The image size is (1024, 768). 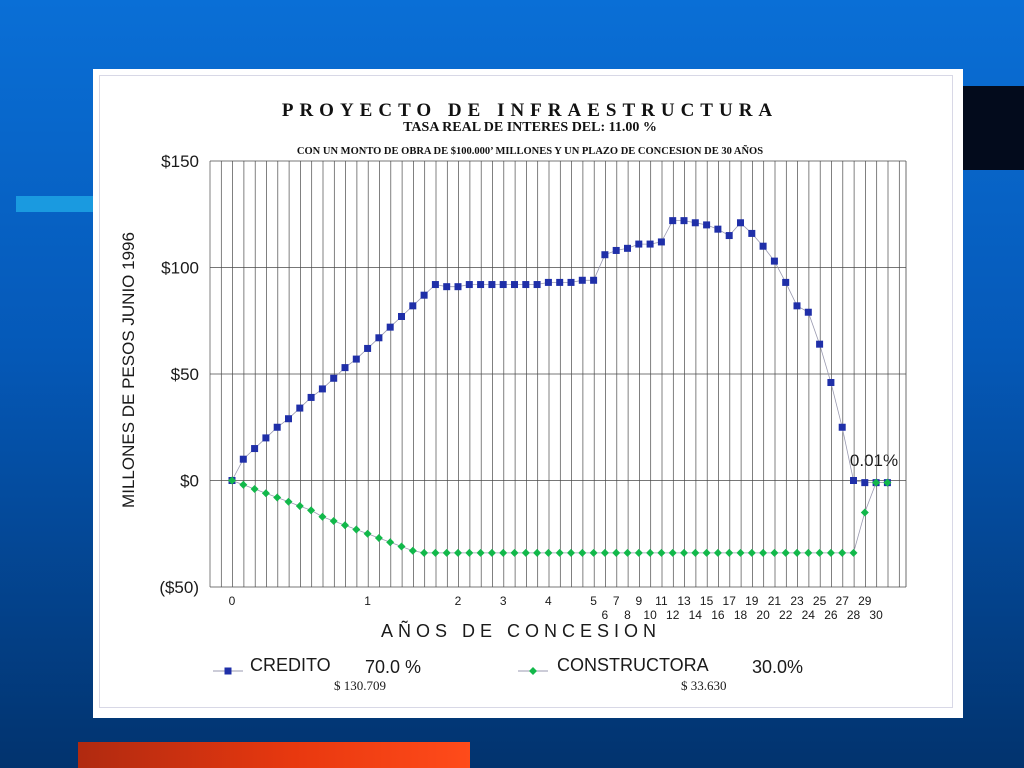 What do you see at coordinates (128, 370) in the screenshot?
I see `y-axis-label: MILLONES DE PESOS JUNIO 1996` at bounding box center [128, 370].